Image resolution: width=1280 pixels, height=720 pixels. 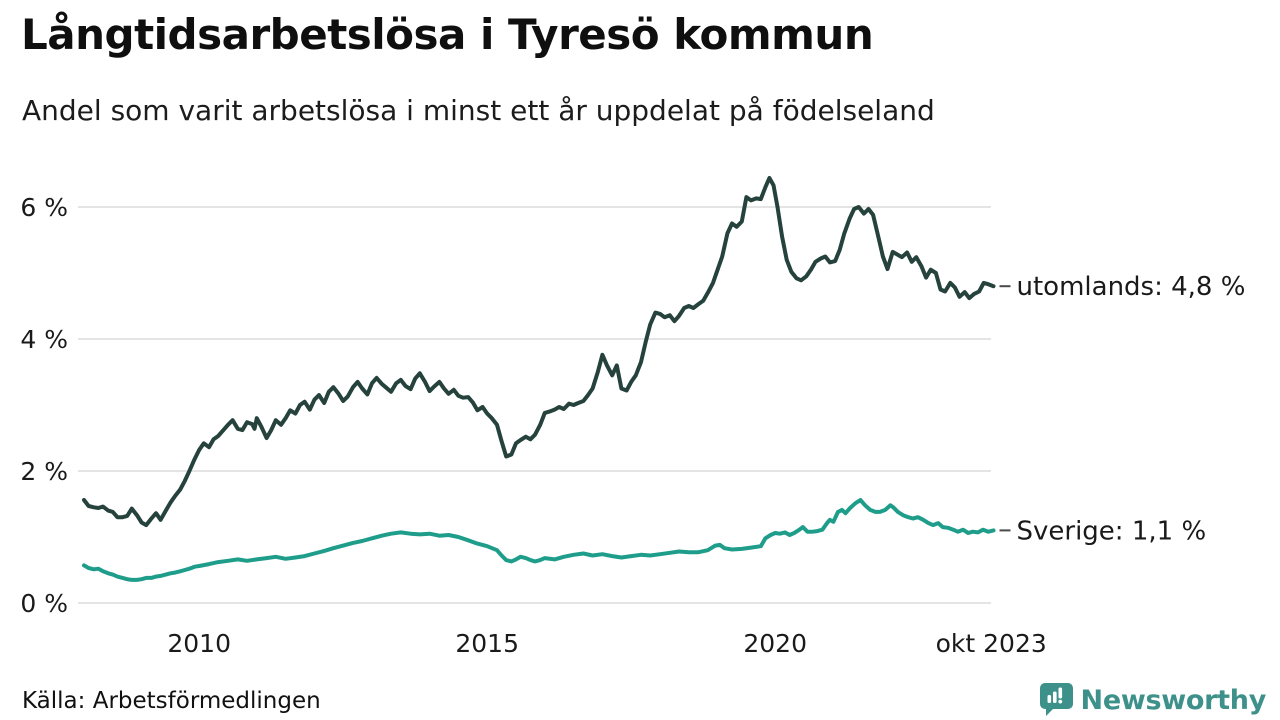 I want to click on x-axis-tick-label: 2010, so click(x=199, y=643).